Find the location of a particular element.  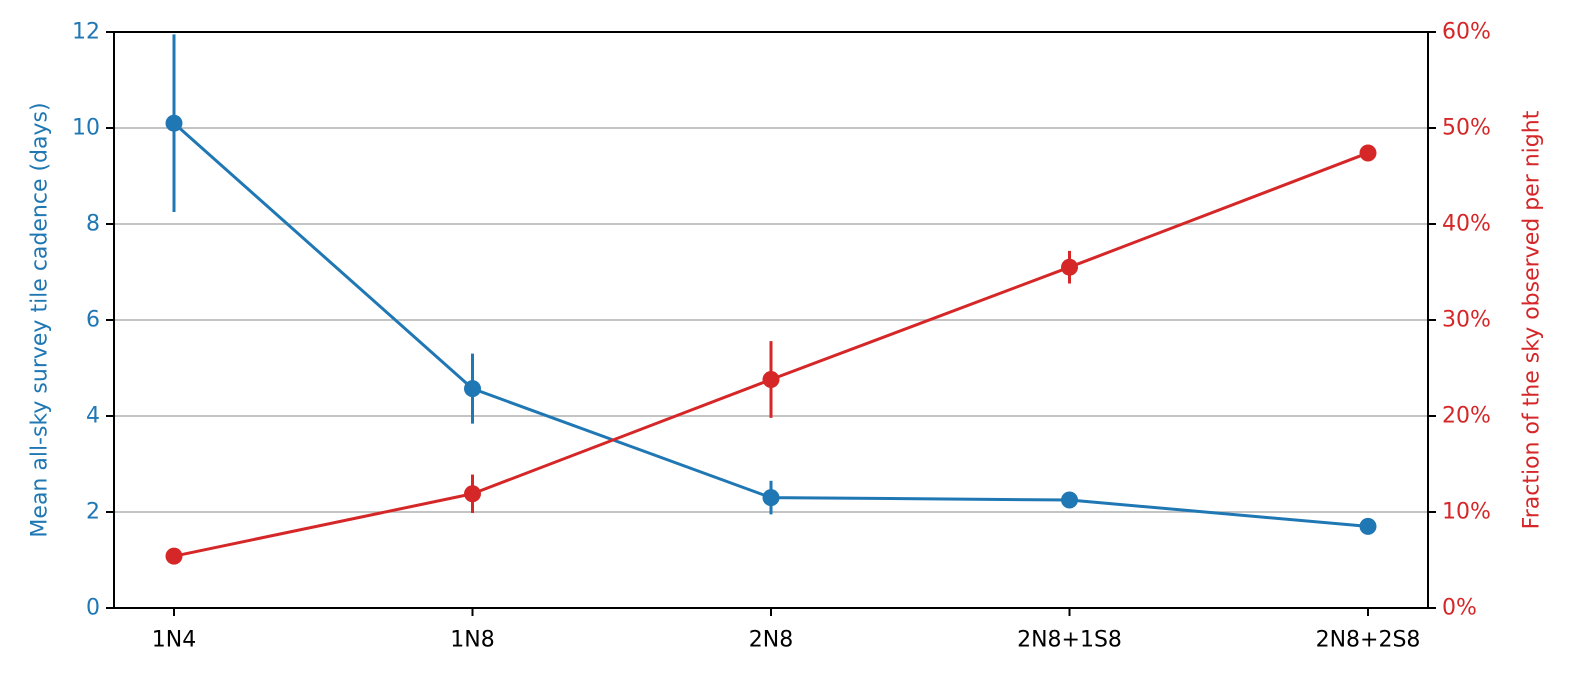

y-left-tick-label-0: 0 is located at coordinates (93, 608).